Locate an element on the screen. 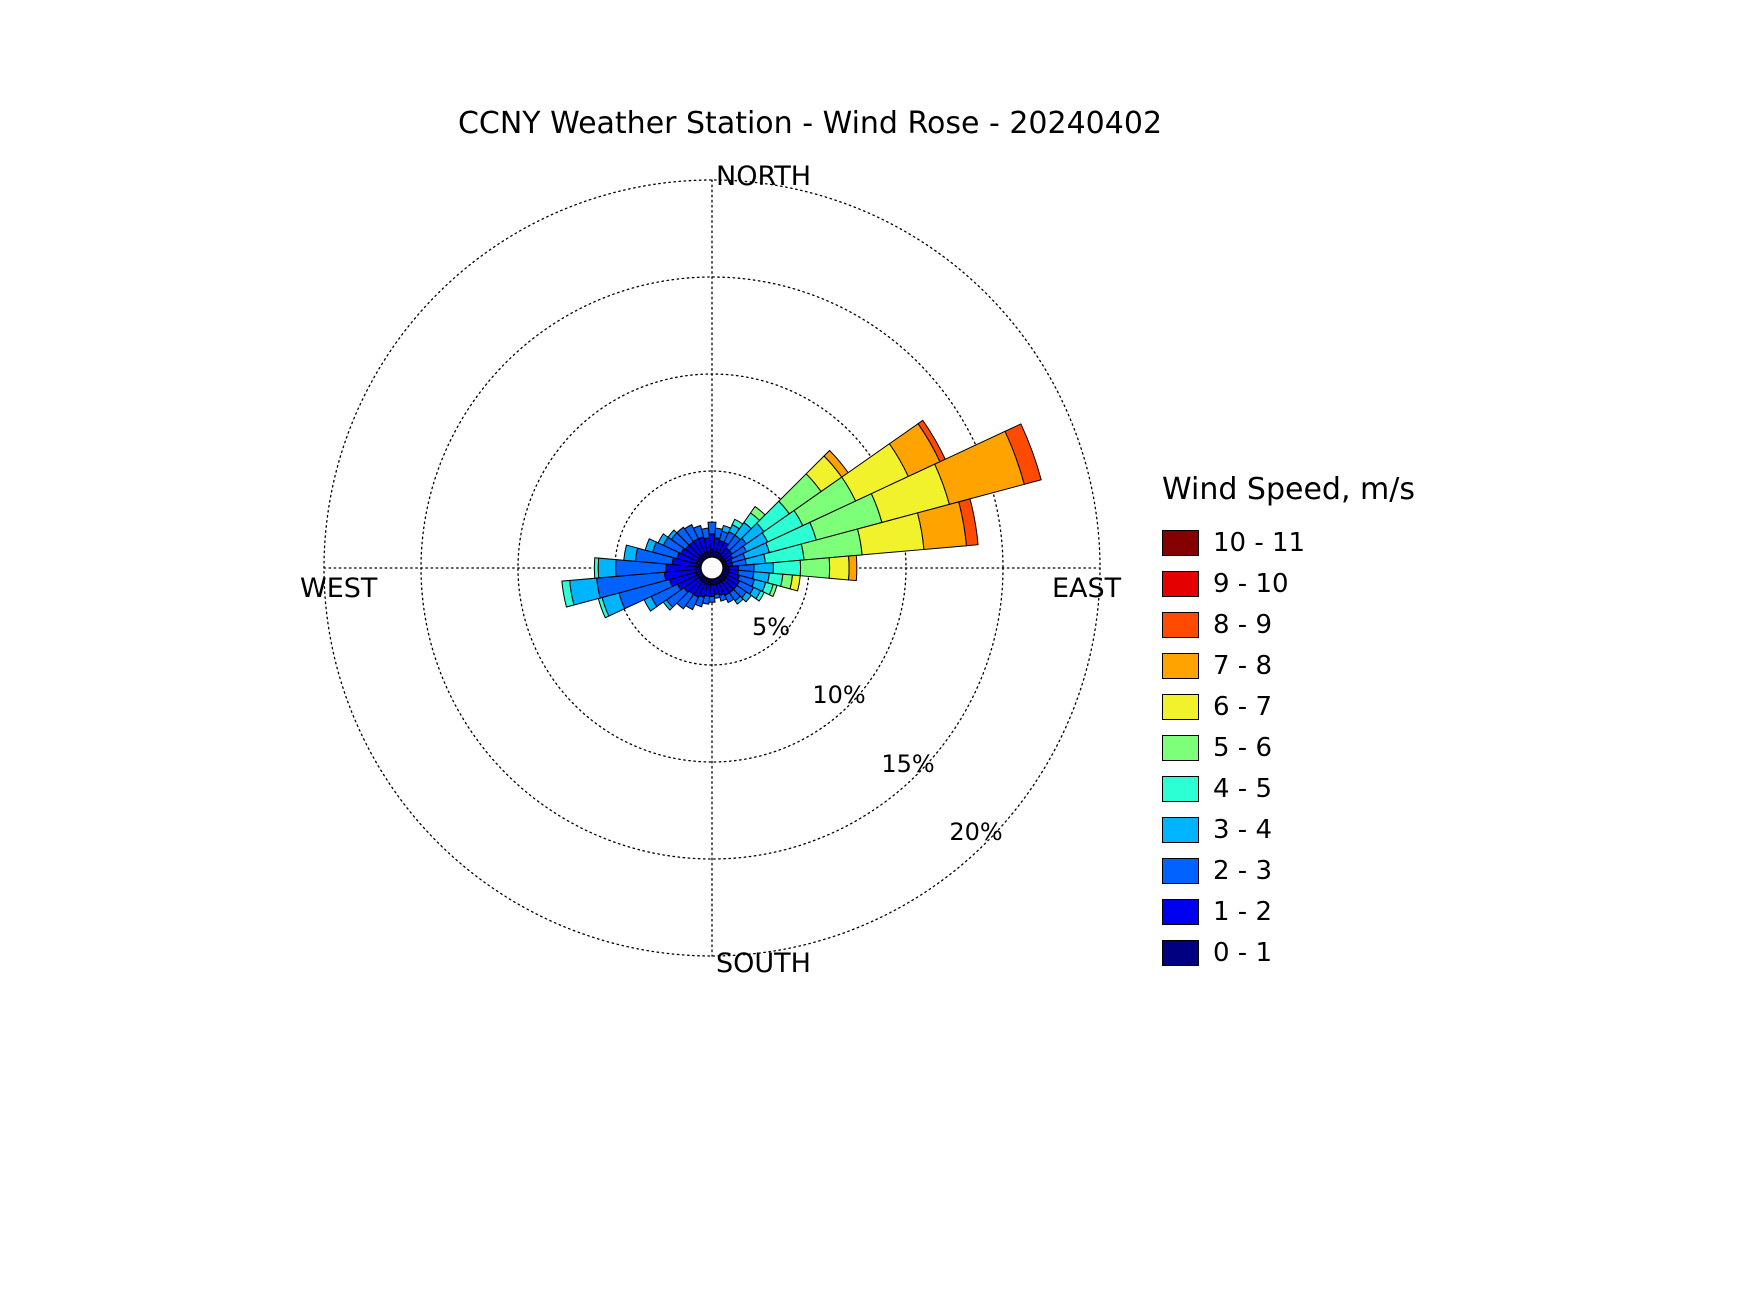 This screenshot has width=1750, height=1313. legend-label: 1 - 2 is located at coordinates (1242, 911).